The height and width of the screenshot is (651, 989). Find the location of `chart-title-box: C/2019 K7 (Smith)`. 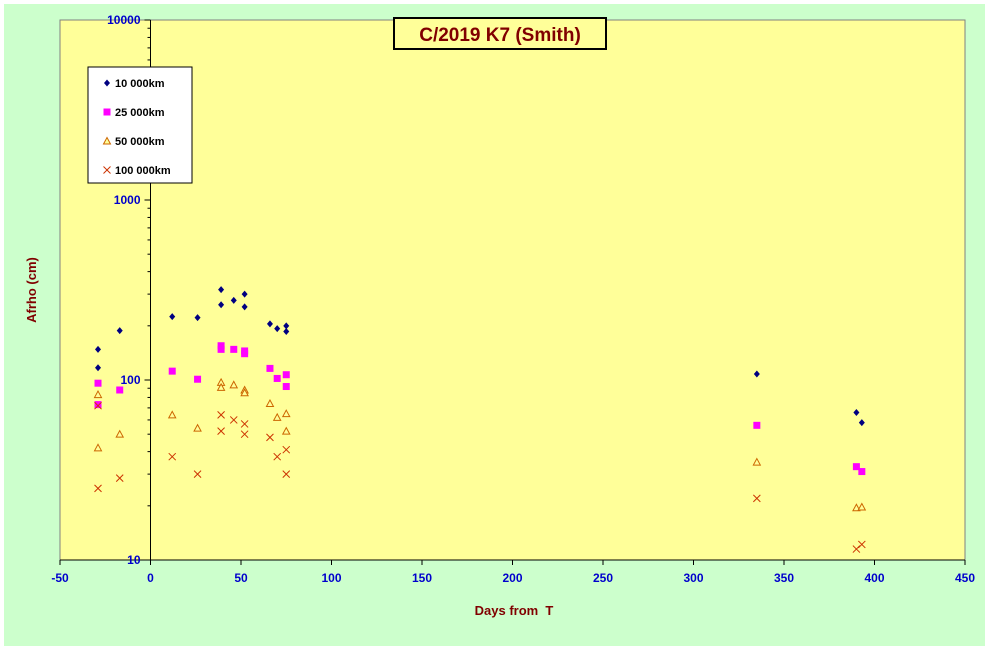

chart-title-box: C/2019 K7 (Smith) is located at coordinates (500, 33).